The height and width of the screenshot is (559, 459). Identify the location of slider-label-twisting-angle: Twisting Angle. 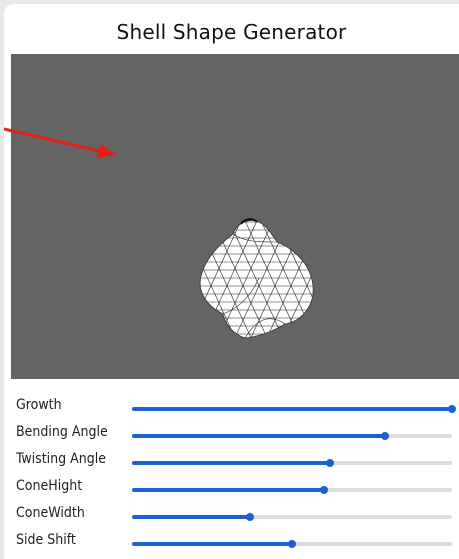
(61, 459).